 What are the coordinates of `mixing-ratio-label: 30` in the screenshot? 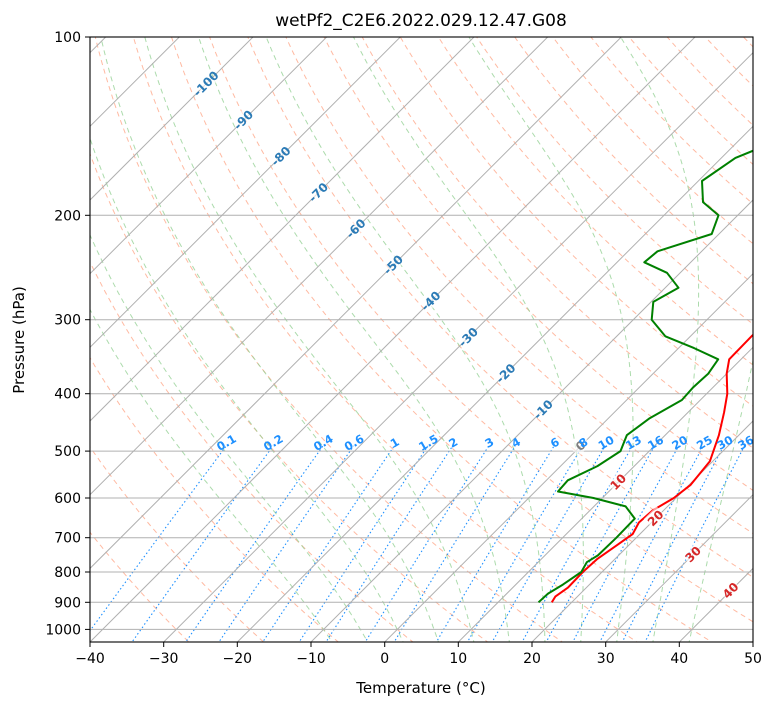 It's located at (725, 443).